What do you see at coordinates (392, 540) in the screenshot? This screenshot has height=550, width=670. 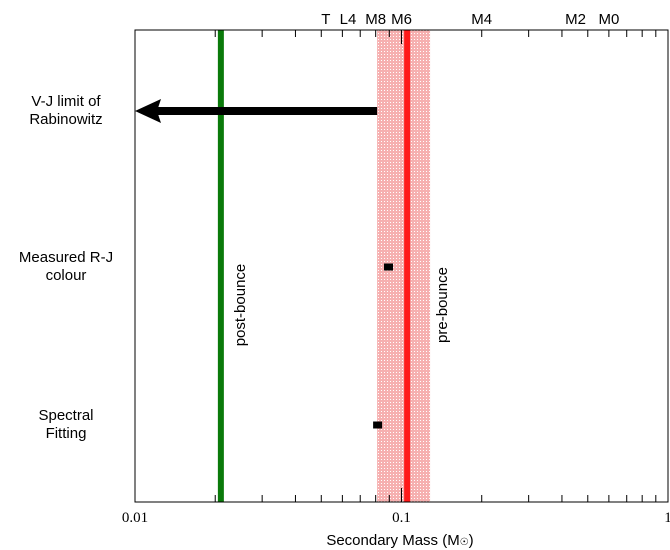 I see `x-axis-title-text: Secondary Mass (M` at bounding box center [392, 540].